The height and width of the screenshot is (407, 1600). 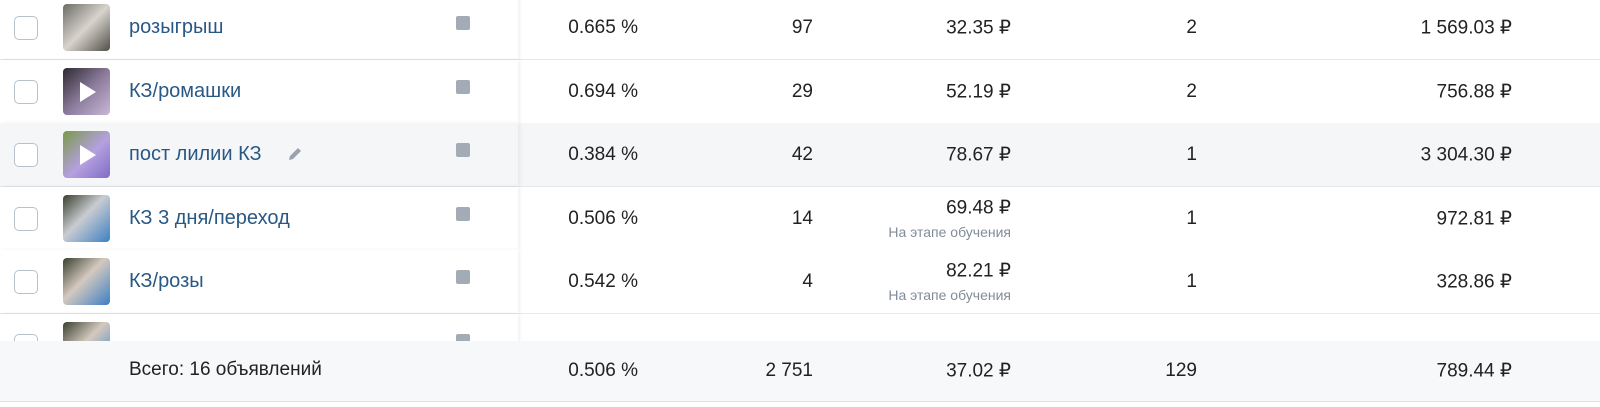 I want to click on cost-cell: 789.44 ₽, so click(x=1474, y=371).